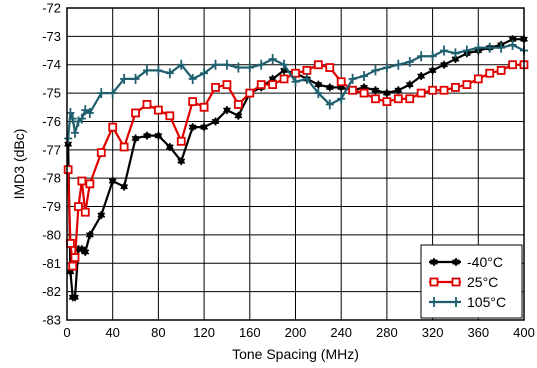  What do you see at coordinates (524, 332) in the screenshot?
I see `x-tick-label: 400` at bounding box center [524, 332].